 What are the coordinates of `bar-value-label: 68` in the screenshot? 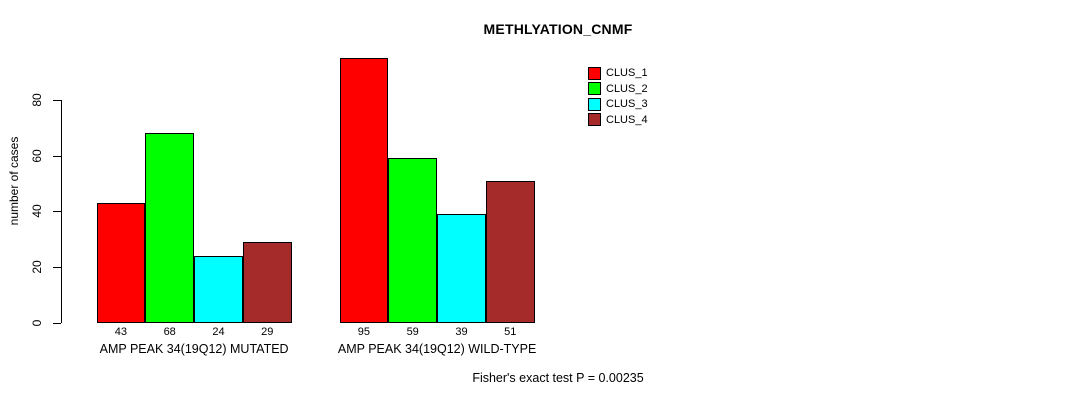 It's located at (169, 331).